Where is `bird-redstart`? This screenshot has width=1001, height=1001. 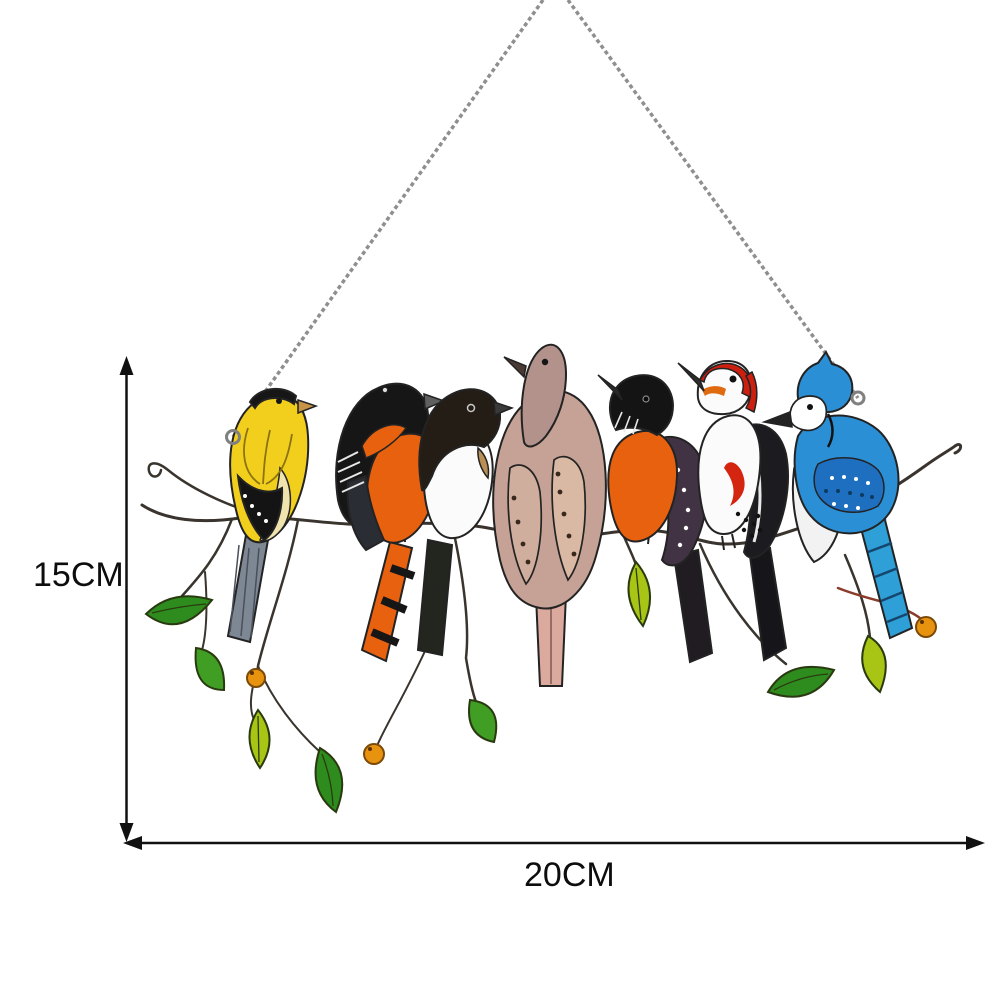
bird-redstart is located at coordinates (655, 519).